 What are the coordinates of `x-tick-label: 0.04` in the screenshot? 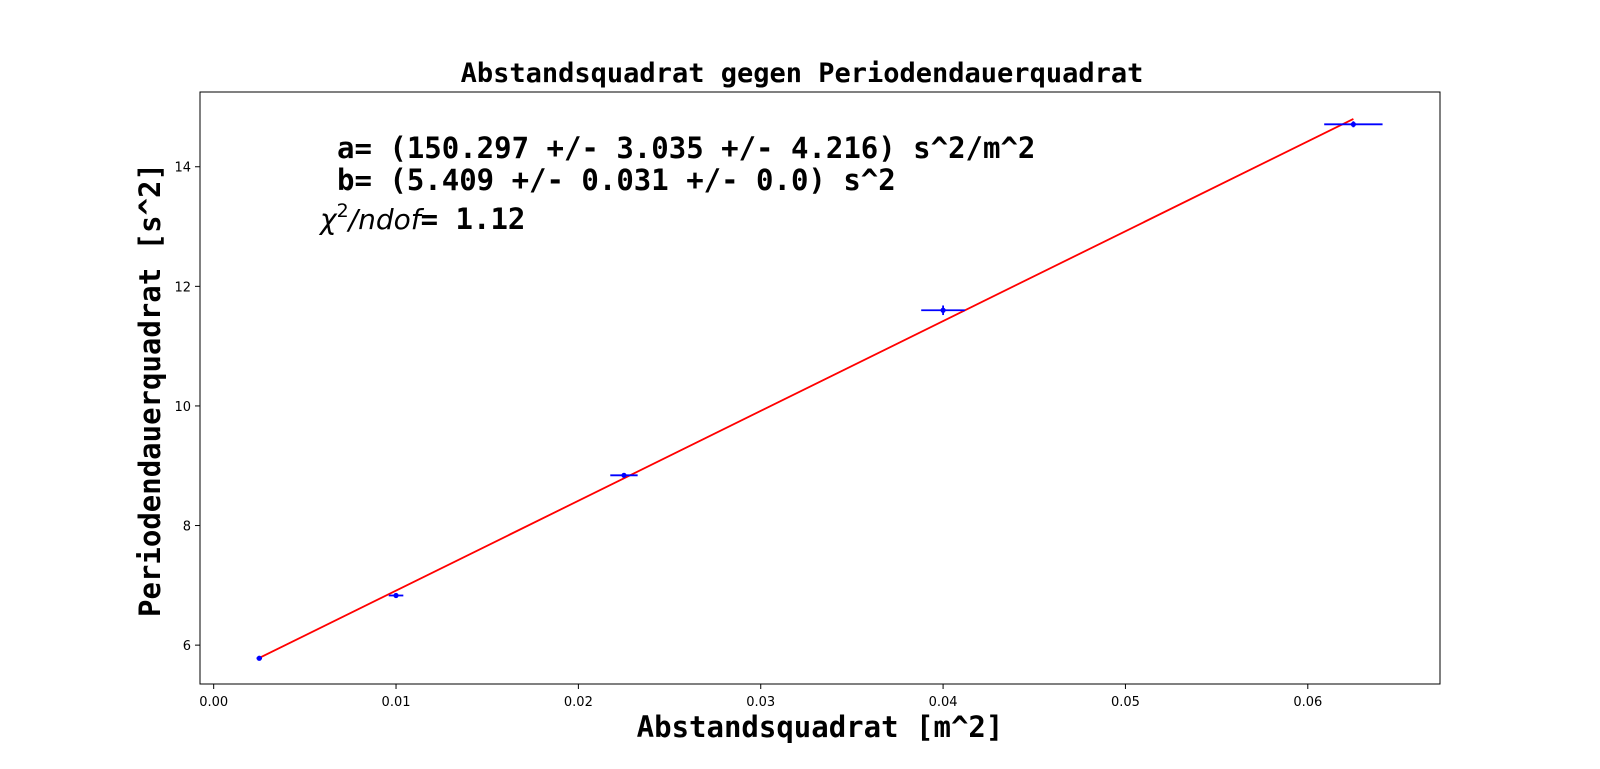 It's located at (943, 702).